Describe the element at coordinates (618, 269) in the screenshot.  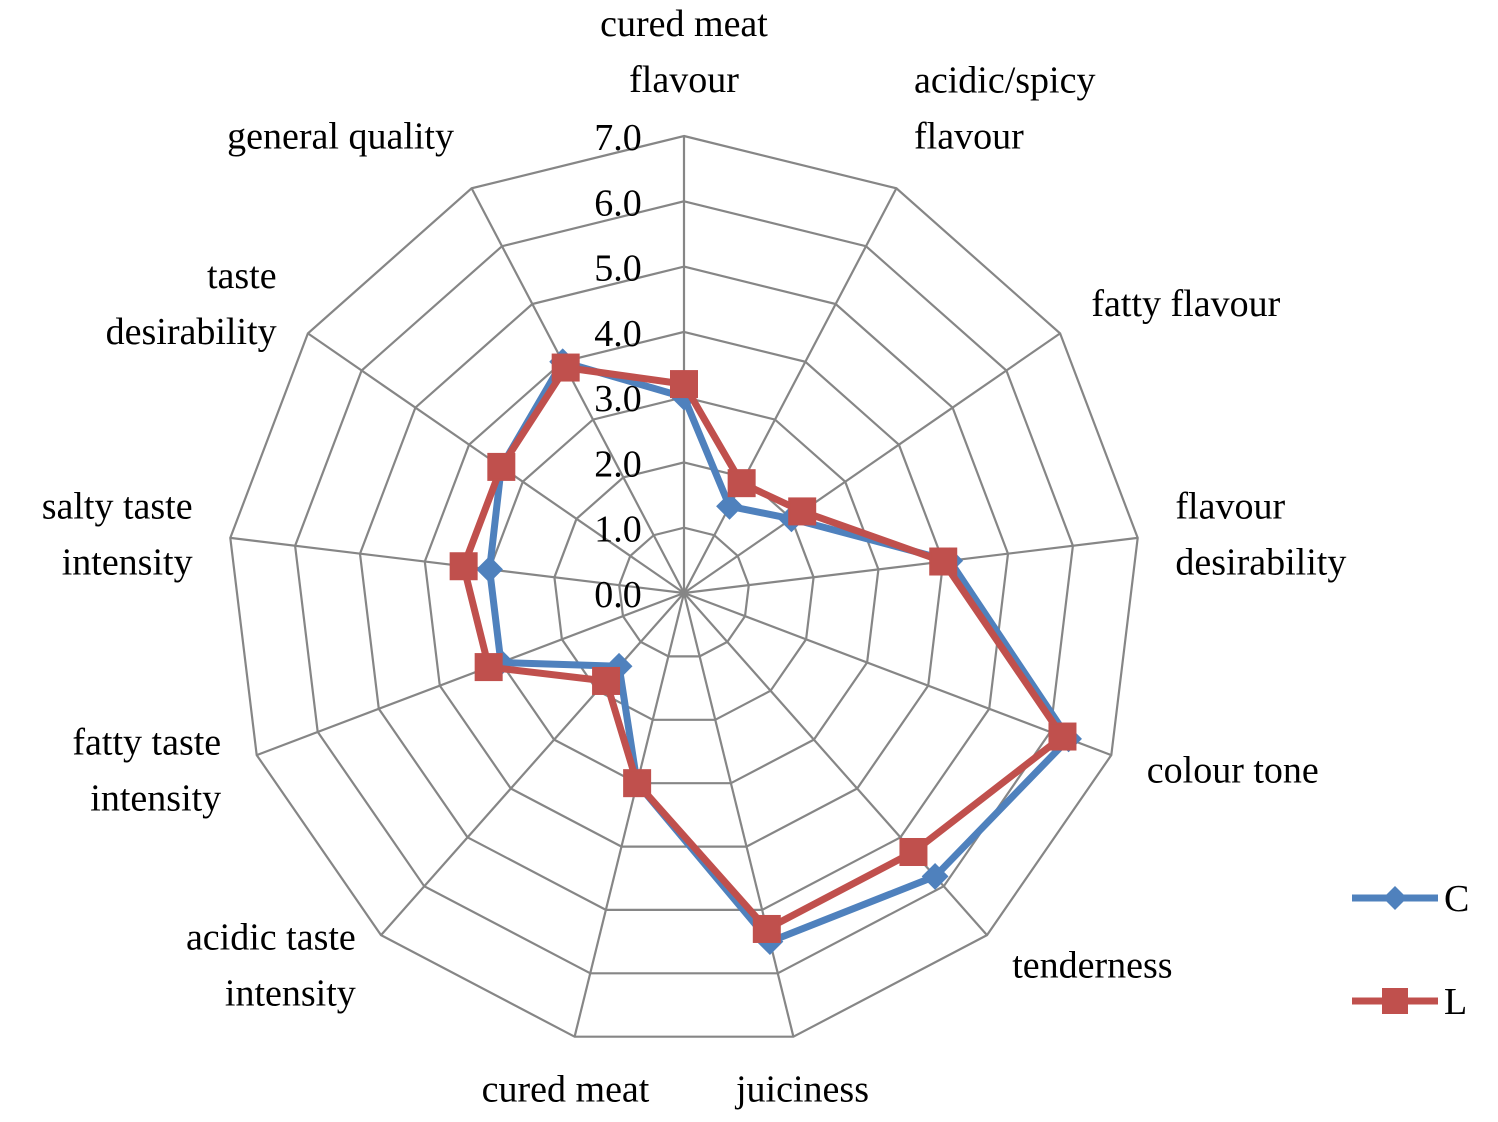
I see `tick-label: 5.0` at that location.